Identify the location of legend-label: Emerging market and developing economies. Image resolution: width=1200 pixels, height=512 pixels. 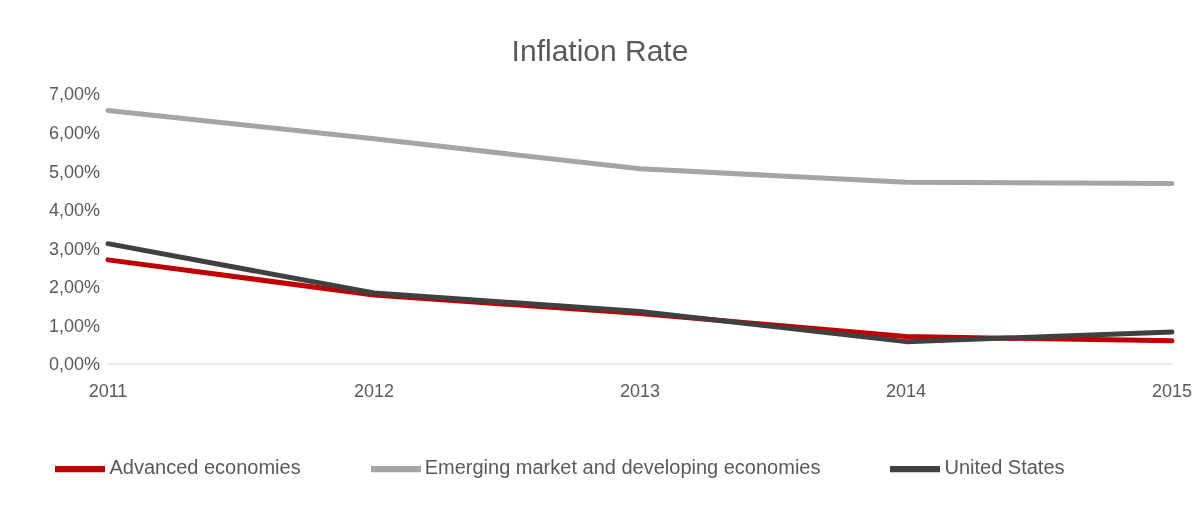
(622, 467).